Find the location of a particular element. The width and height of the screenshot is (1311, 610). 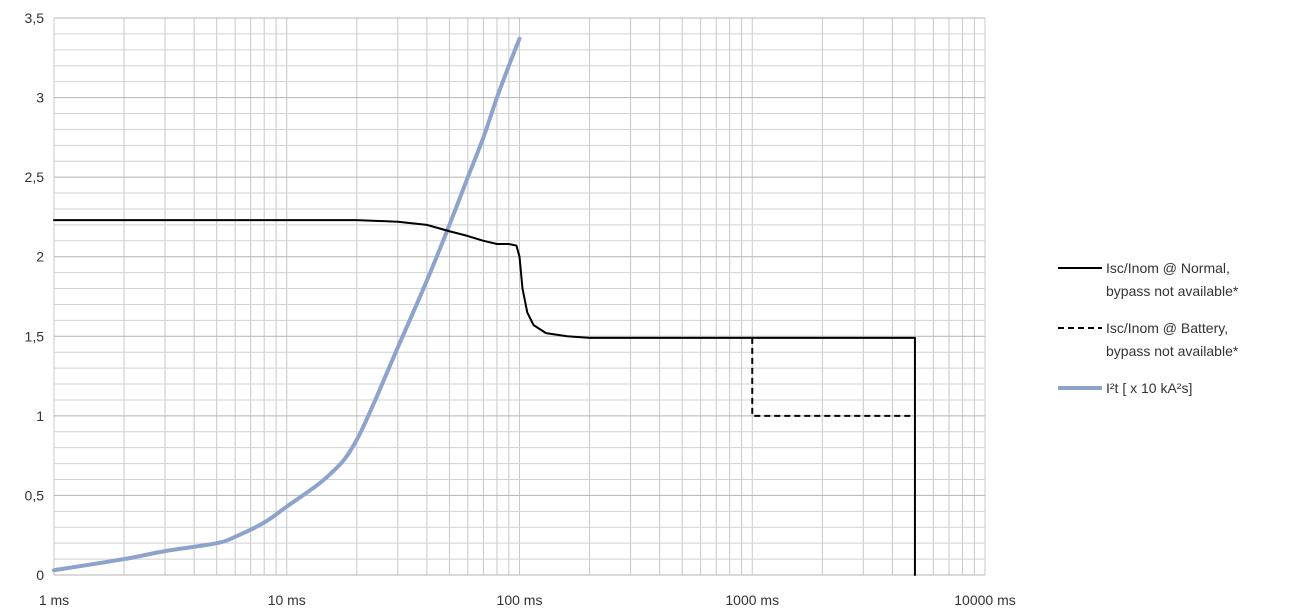

y-tick-label: 3,5 is located at coordinates (35, 18).